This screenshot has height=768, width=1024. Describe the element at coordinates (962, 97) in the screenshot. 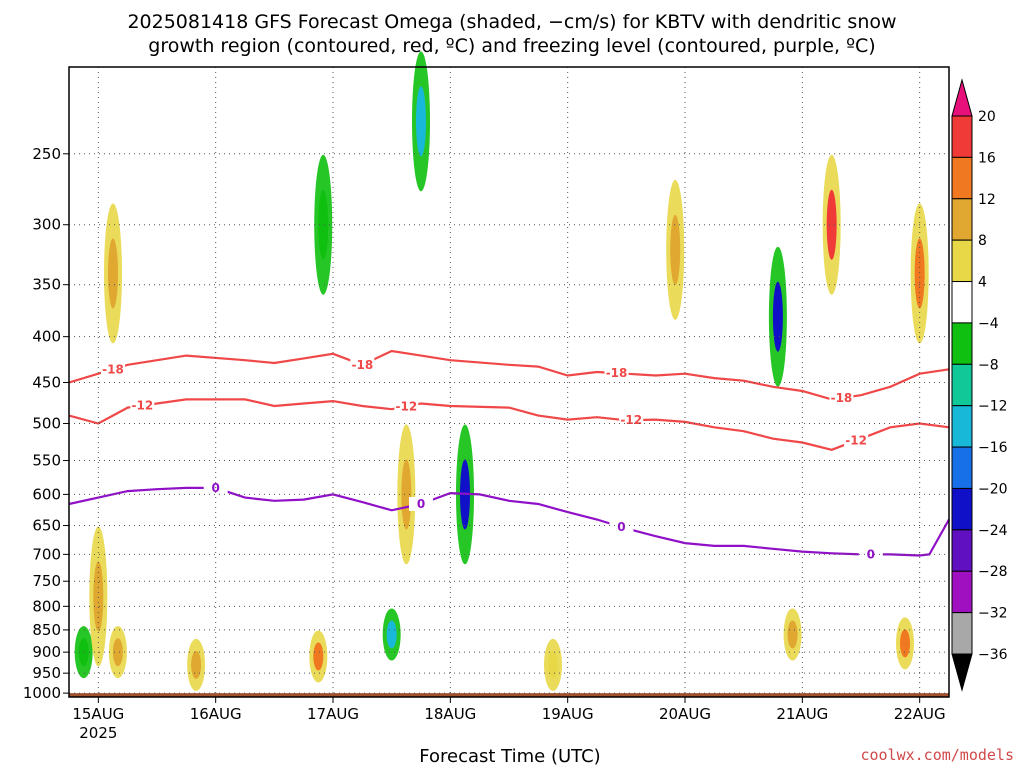

I see `colorbar-arrow-top` at that location.